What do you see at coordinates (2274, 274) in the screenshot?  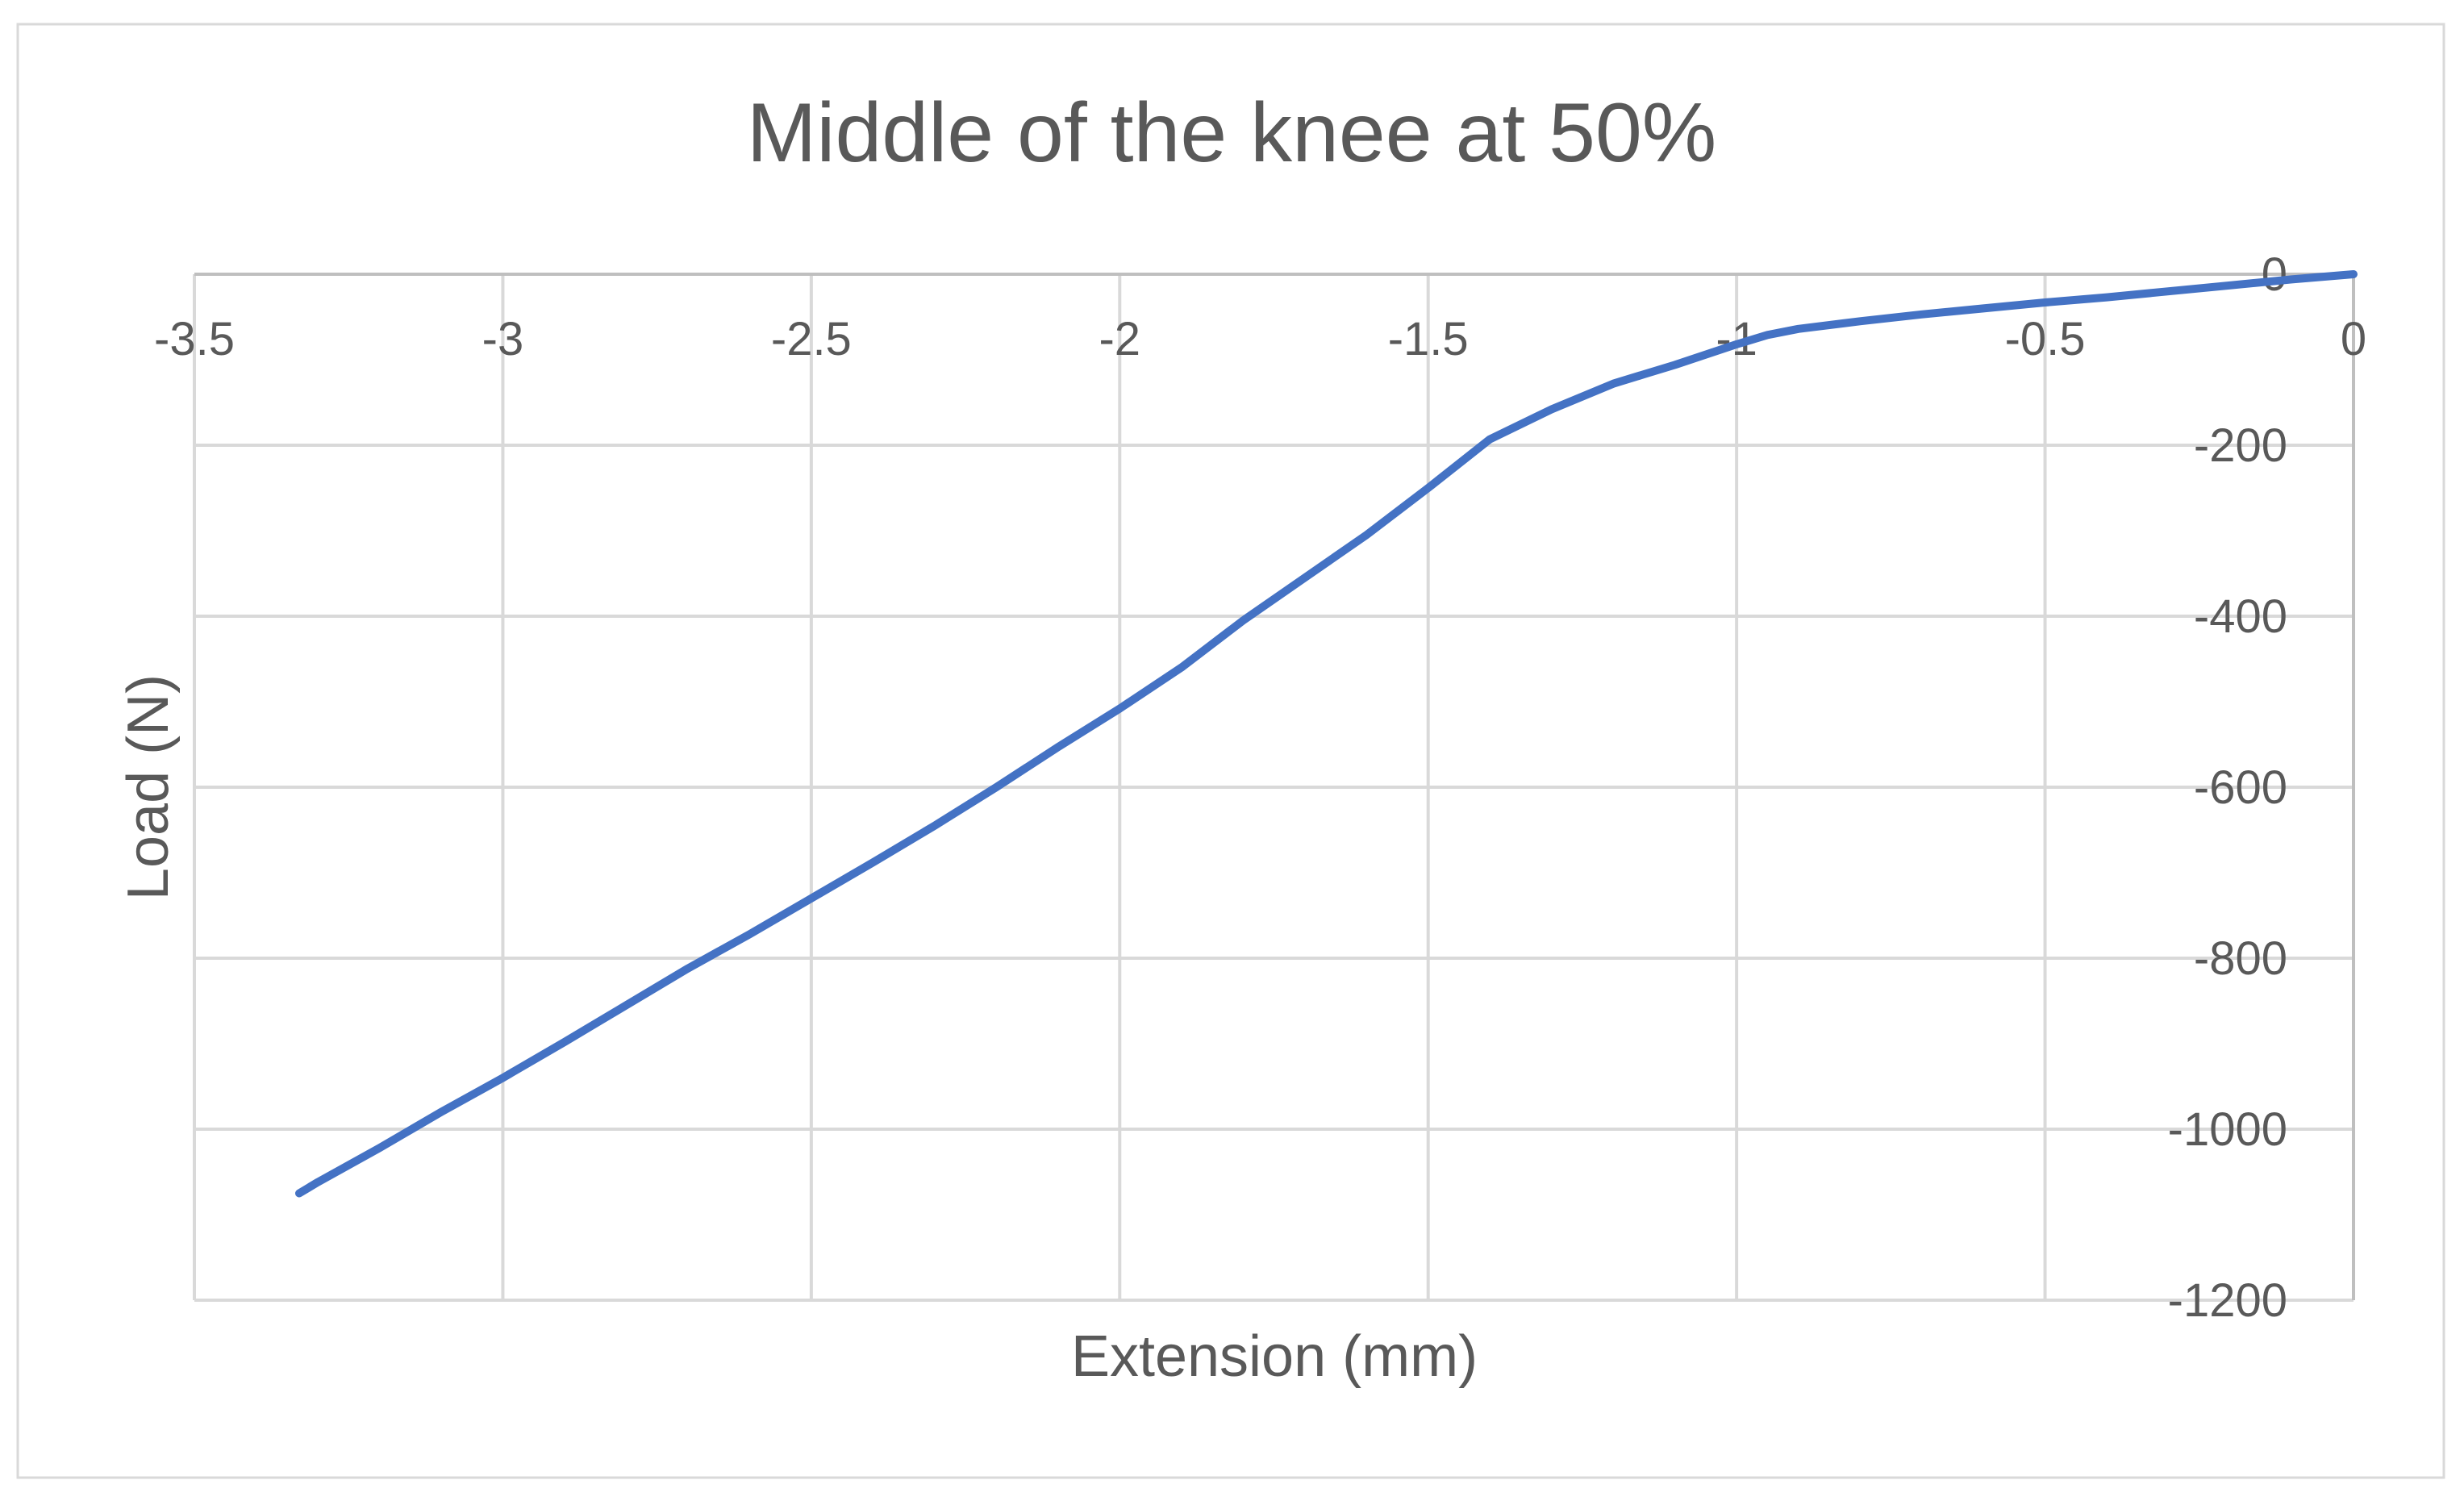 I see `y-tick-label: 0` at bounding box center [2274, 274].